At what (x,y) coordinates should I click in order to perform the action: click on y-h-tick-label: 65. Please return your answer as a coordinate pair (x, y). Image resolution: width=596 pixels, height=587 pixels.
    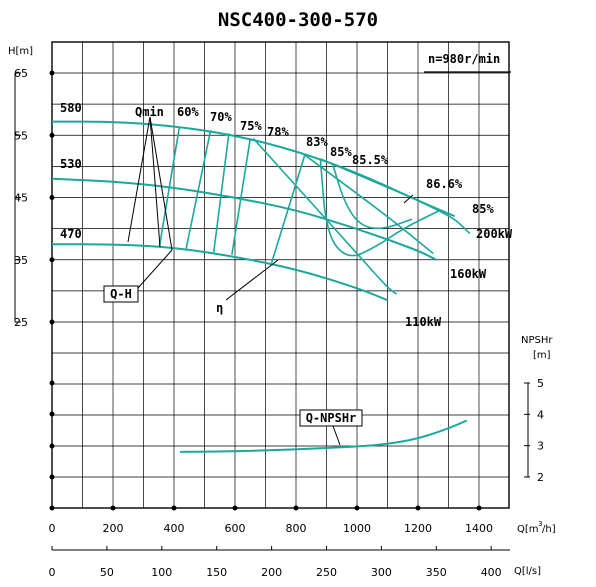
    Looking at the image, I should click on (21, 73).